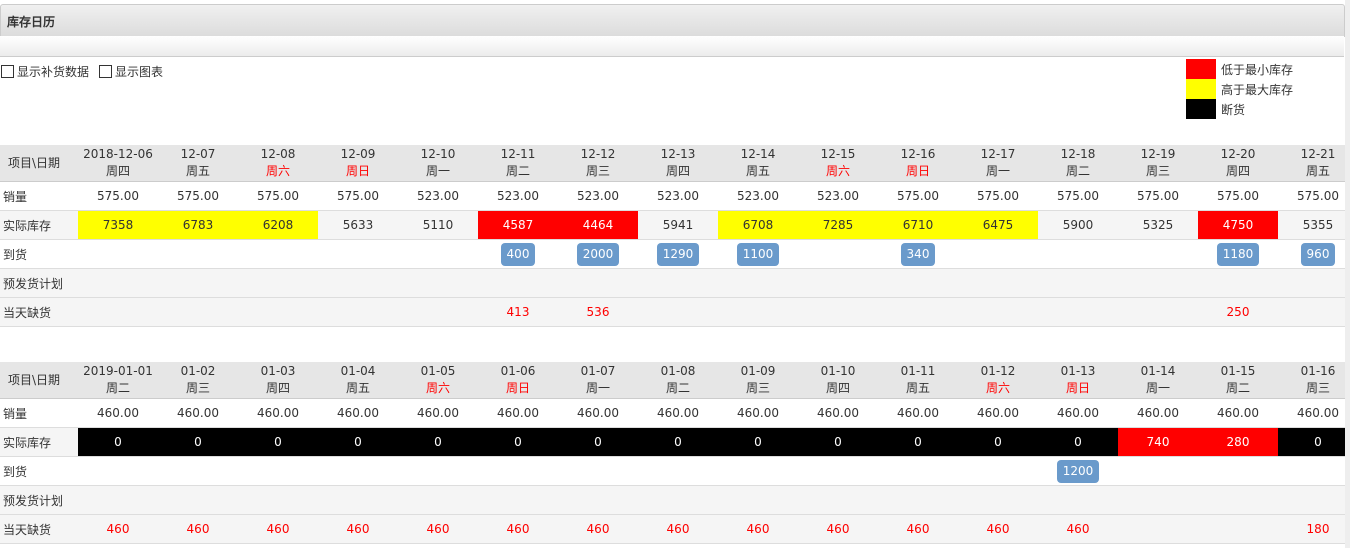  What do you see at coordinates (1078, 471) in the screenshot?
I see `arrival-badge: 1200` at bounding box center [1078, 471].